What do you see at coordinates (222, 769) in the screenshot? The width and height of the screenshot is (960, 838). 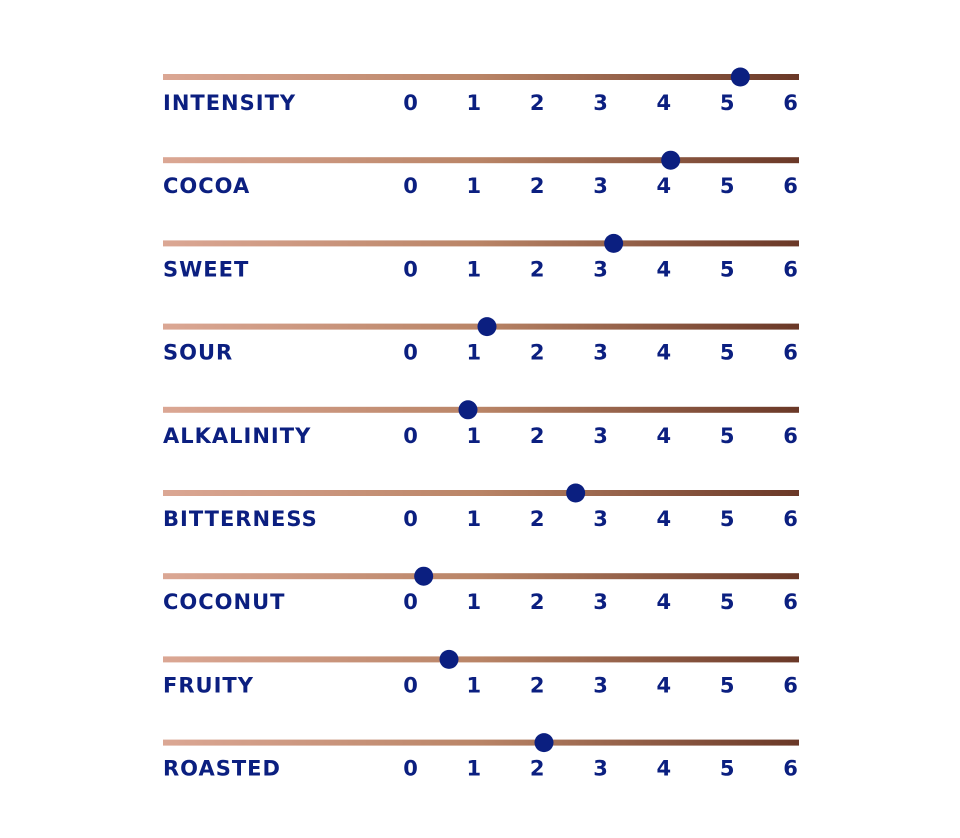 I see `row-label: ROASTED` at bounding box center [222, 769].